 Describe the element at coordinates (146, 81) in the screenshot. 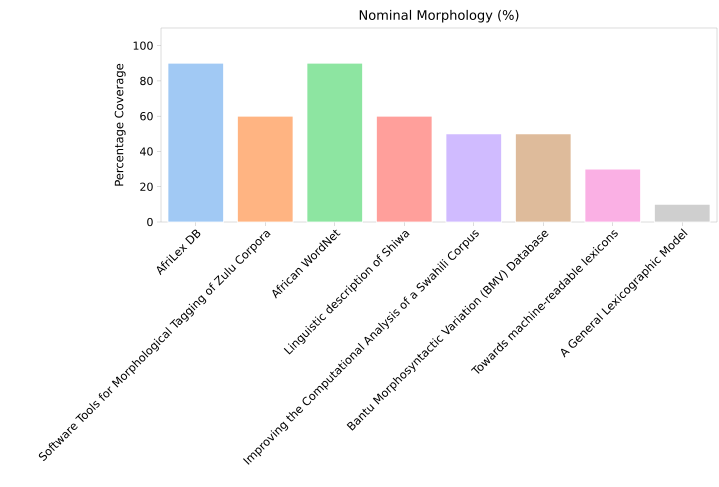

I see `y-tick-label: 80` at that location.